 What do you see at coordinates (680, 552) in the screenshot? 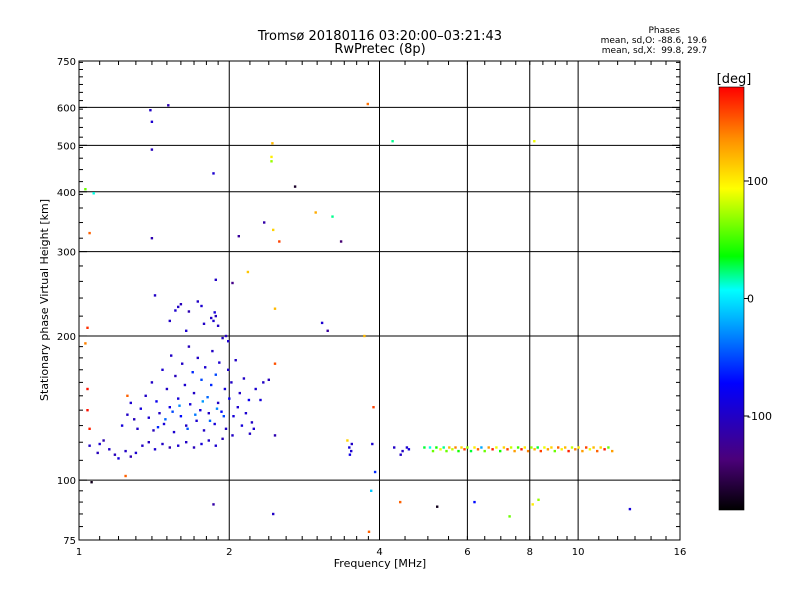
I see `x-tick-label: 16` at bounding box center [680, 552].